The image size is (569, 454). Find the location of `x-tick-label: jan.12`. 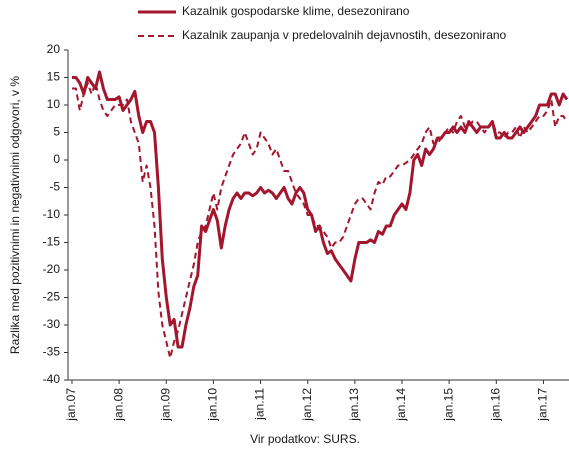

x-tick-label: jan.12 is located at coordinates (307, 405).